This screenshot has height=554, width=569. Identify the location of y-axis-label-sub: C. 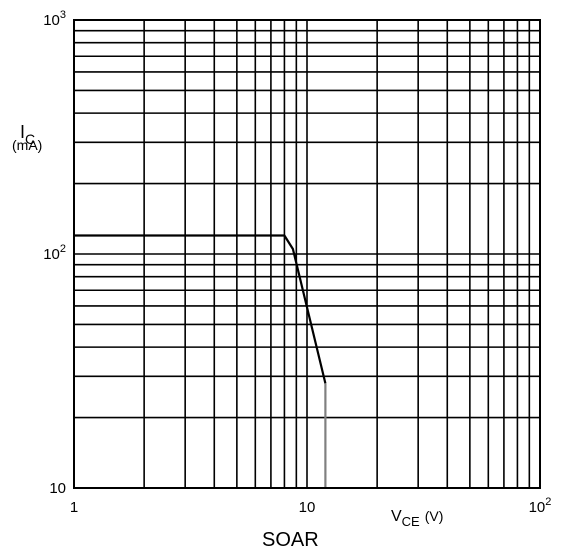
(30, 139).